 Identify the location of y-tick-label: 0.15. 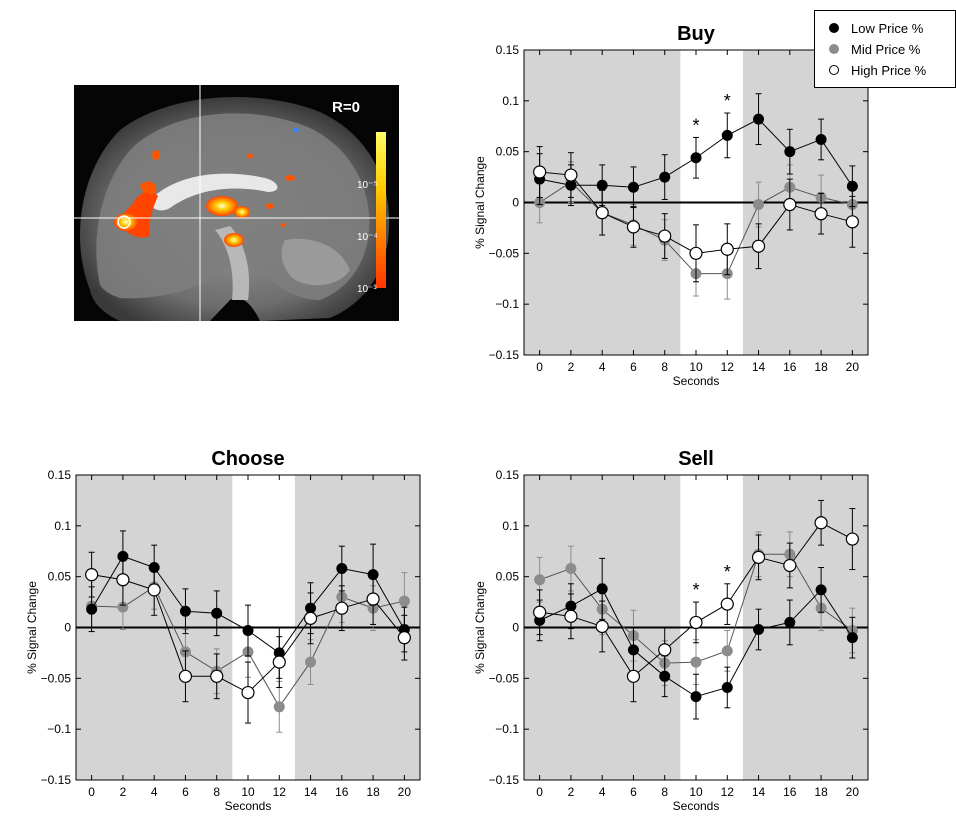
(508, 50).